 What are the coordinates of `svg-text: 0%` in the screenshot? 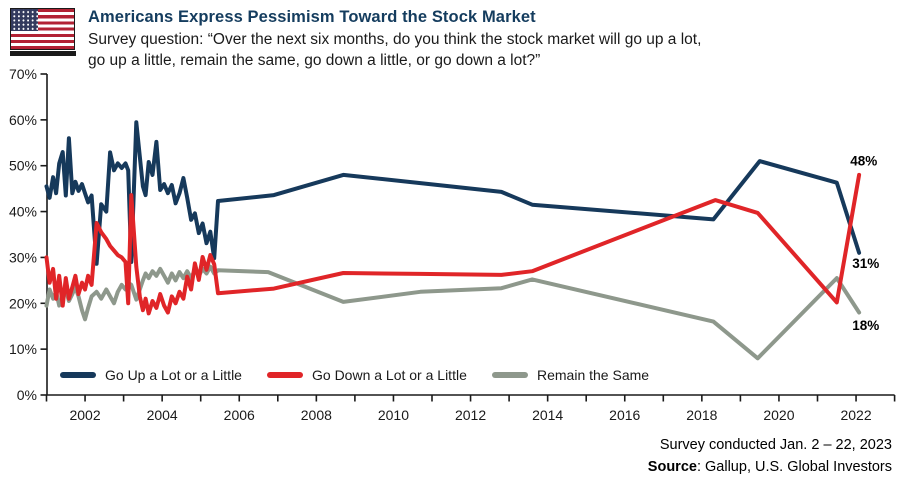 It's located at (27, 395).